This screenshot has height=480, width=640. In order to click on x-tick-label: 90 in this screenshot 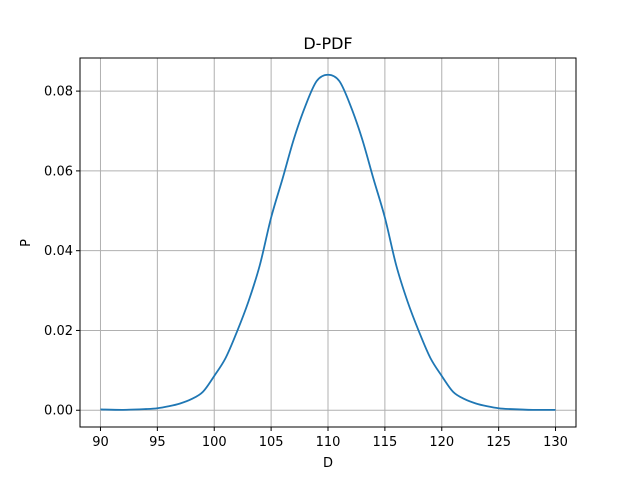, I will do `click(100, 442)`.